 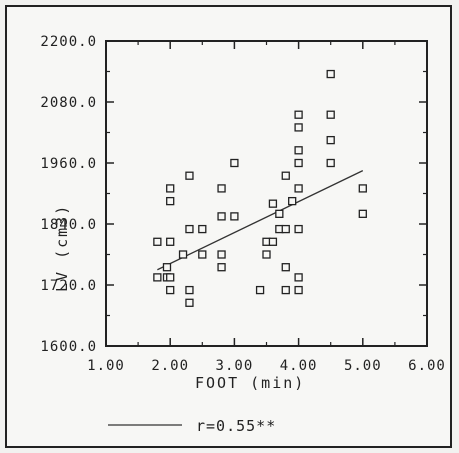 What do you see at coordinates (68, 347) in the screenshot?
I see `y-tick-label: 1600.0` at bounding box center [68, 347].